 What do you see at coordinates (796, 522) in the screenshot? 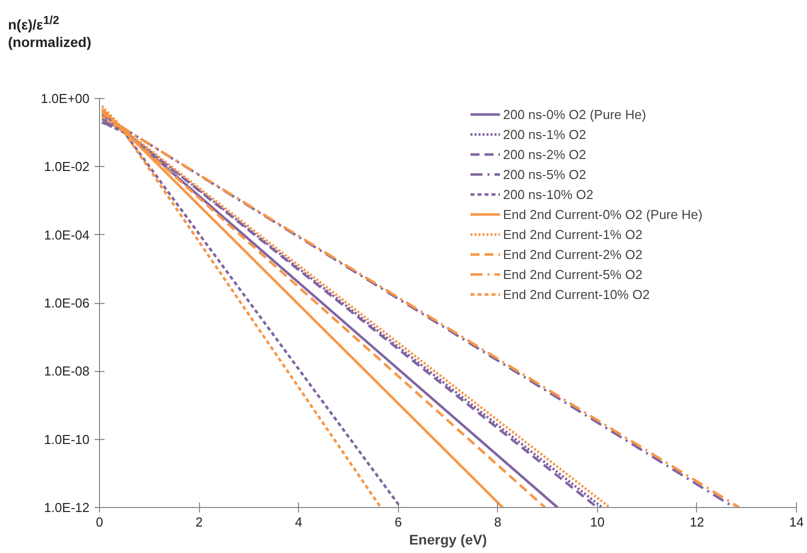
I see `x-tick-label: 14` at bounding box center [796, 522].